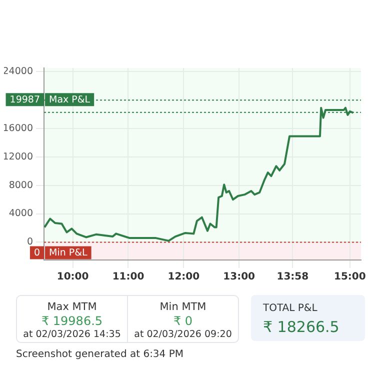  I want to click on y-tick-label: 16000, so click(17, 128).